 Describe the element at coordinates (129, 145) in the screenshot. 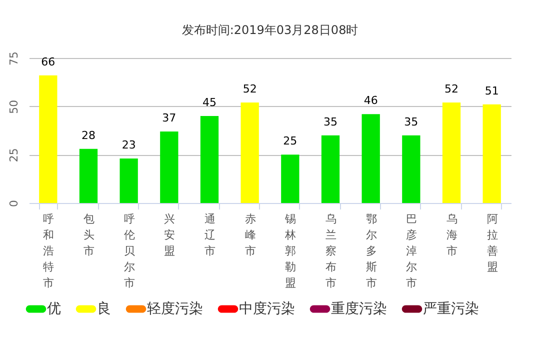

I see `data-label: 23` at that location.